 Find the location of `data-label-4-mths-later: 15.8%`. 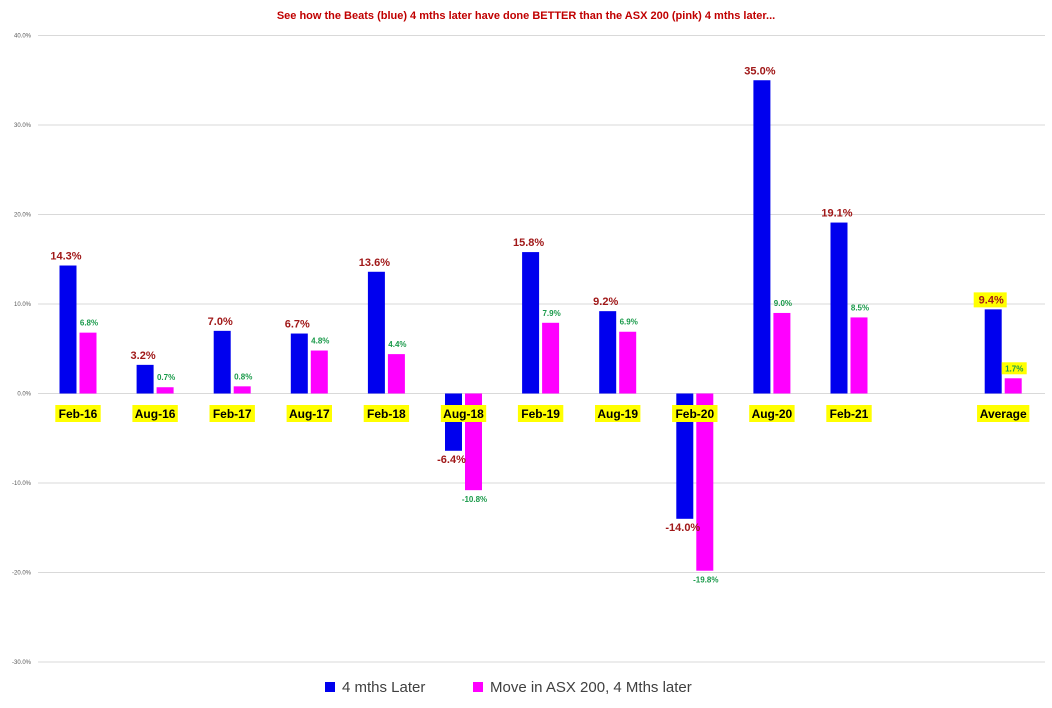

data-label-4-mths-later: 15.8% is located at coordinates (528, 243).